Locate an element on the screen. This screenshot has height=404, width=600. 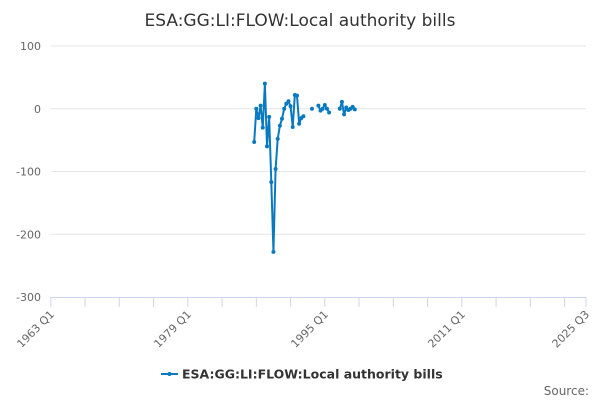
x-tick-label: 1995 Q1 is located at coordinates (309, 329).